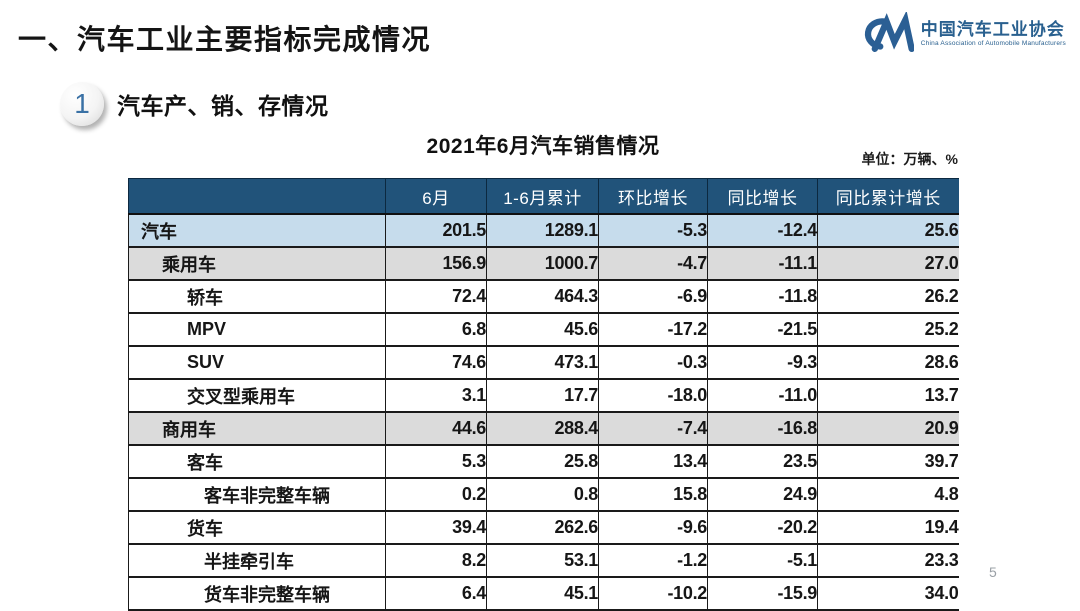 The image size is (1080, 611). What do you see at coordinates (653, 494) in the screenshot?
I see `row-value: 15.8` at bounding box center [653, 494].